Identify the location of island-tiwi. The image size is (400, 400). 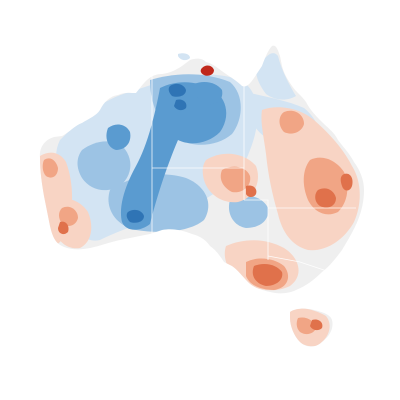
(184, 57).